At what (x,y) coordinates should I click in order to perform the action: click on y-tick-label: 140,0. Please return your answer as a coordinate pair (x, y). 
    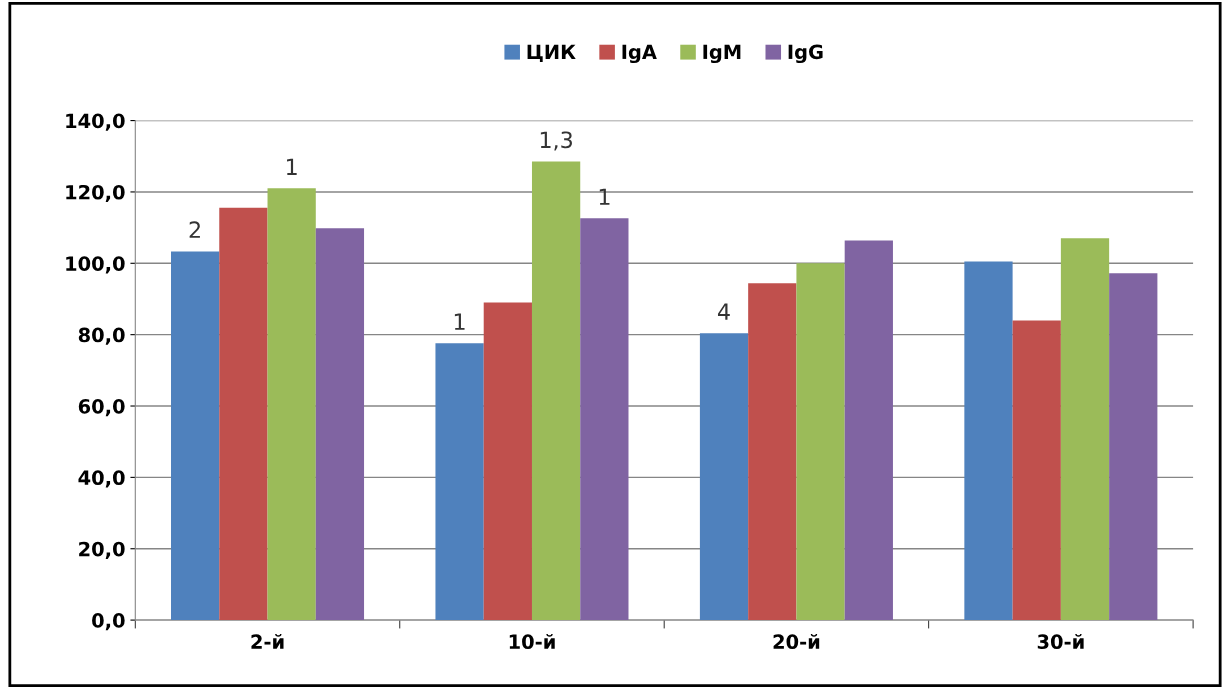
    Looking at the image, I should click on (95, 122).